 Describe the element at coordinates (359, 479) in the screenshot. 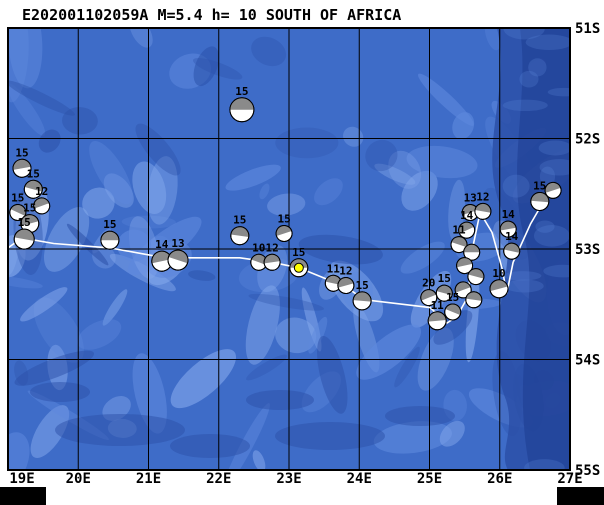

I see `longitude-tick-label: 24E` at that location.